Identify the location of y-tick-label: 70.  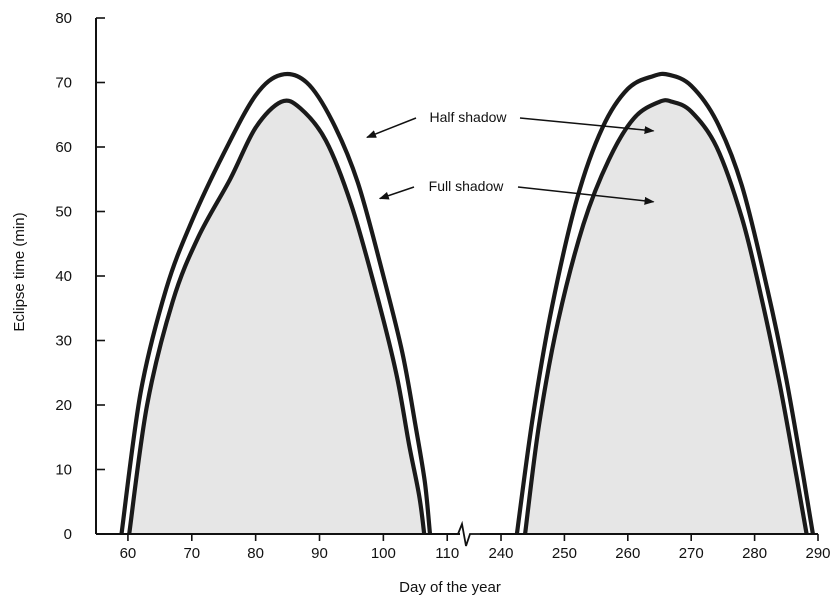
(63, 83).